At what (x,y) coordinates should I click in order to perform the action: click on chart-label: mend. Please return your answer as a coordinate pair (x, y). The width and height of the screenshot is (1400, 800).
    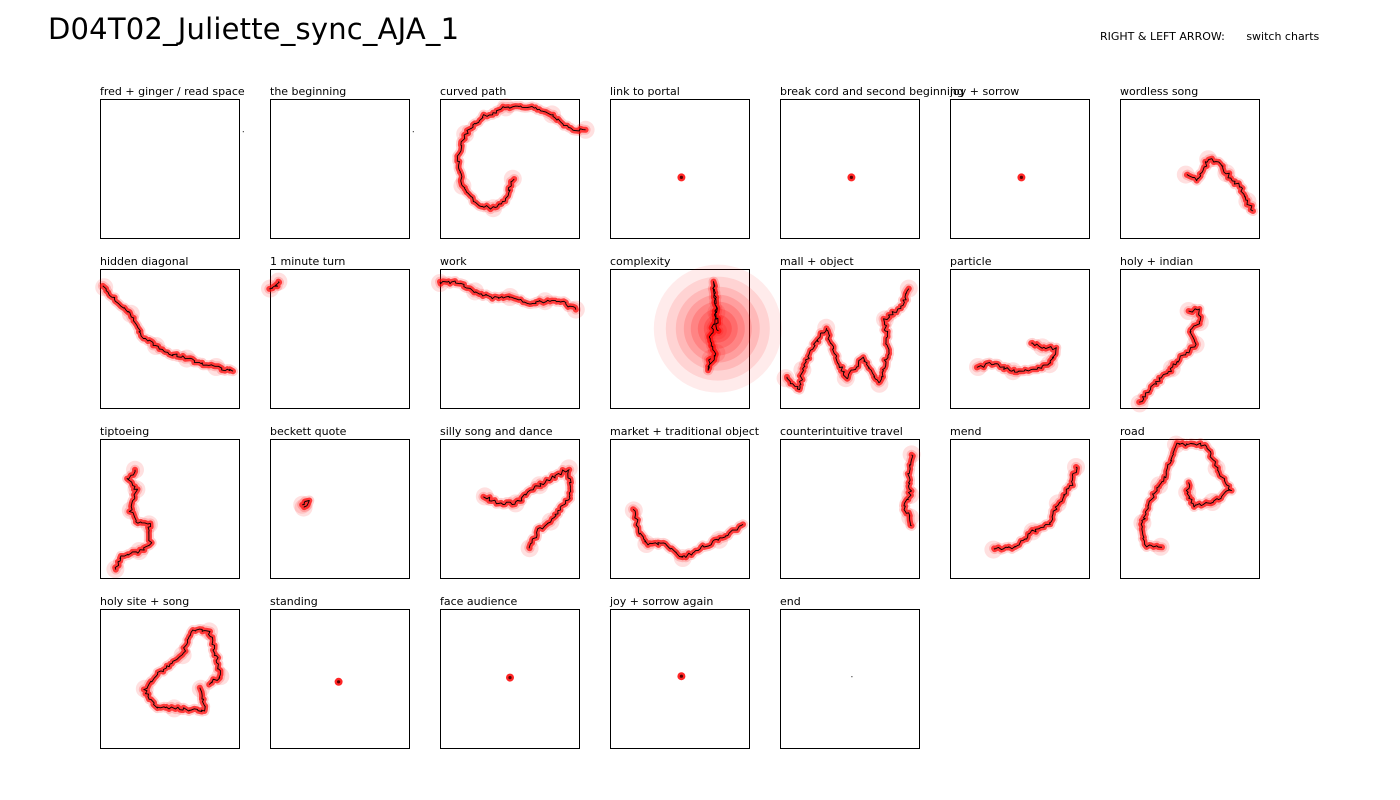
    Looking at the image, I should click on (966, 431).